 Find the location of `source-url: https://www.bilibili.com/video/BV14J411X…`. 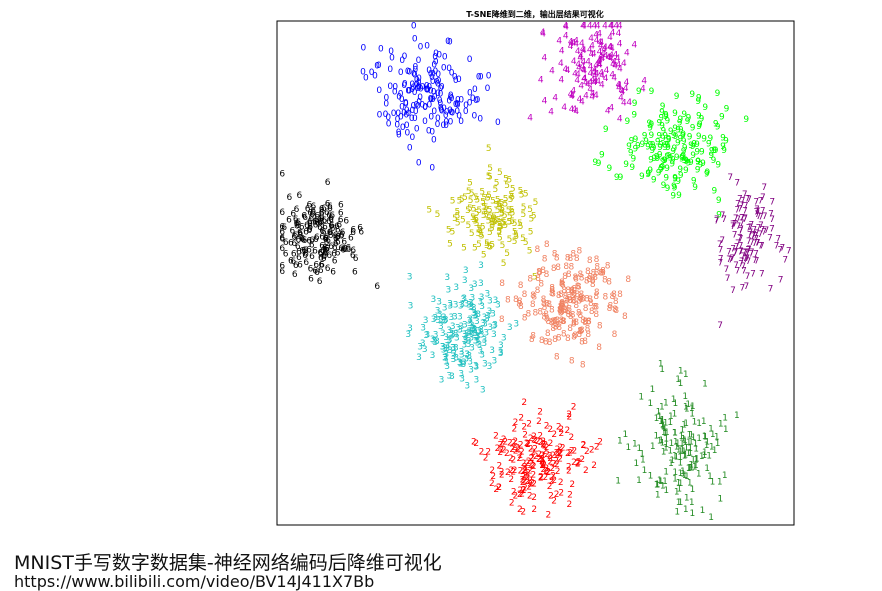

source-url: https://www.bilibili.com/video/BV14J411X… is located at coordinates (194, 581).